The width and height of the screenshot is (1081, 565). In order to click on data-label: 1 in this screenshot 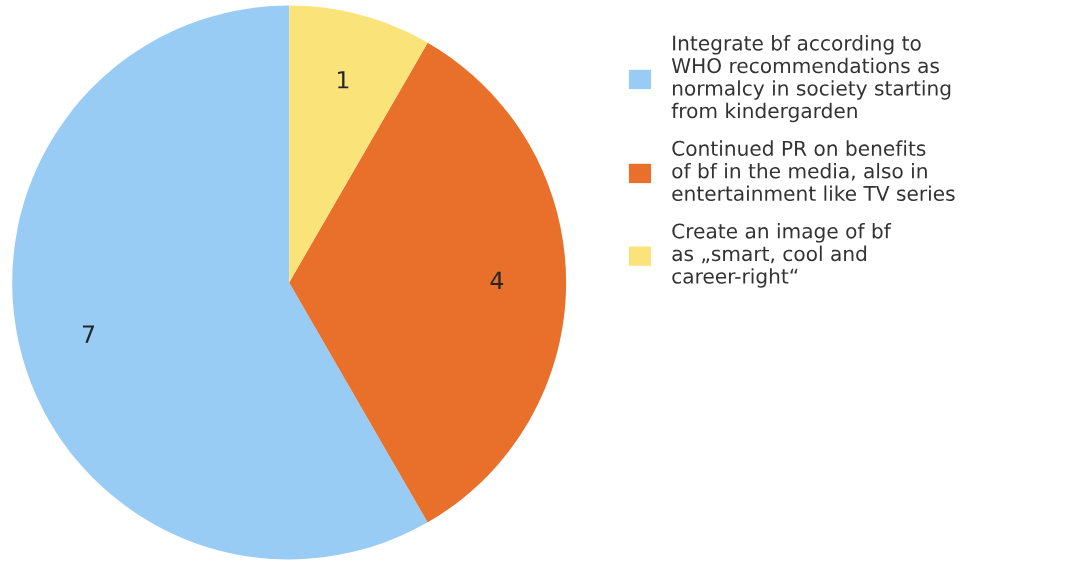, I will do `click(343, 80)`.